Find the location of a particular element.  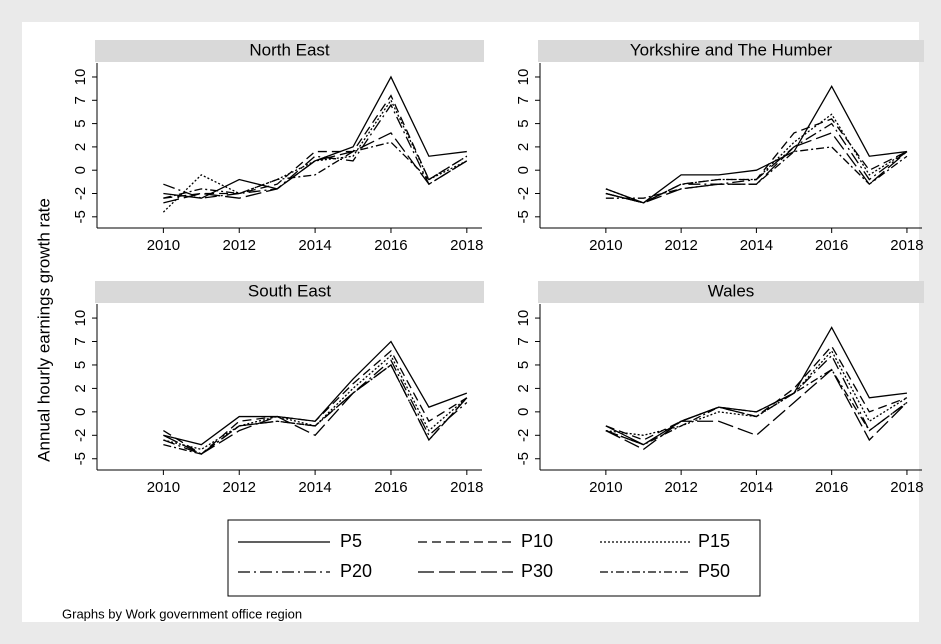

panel-title: North East is located at coordinates (289, 49).